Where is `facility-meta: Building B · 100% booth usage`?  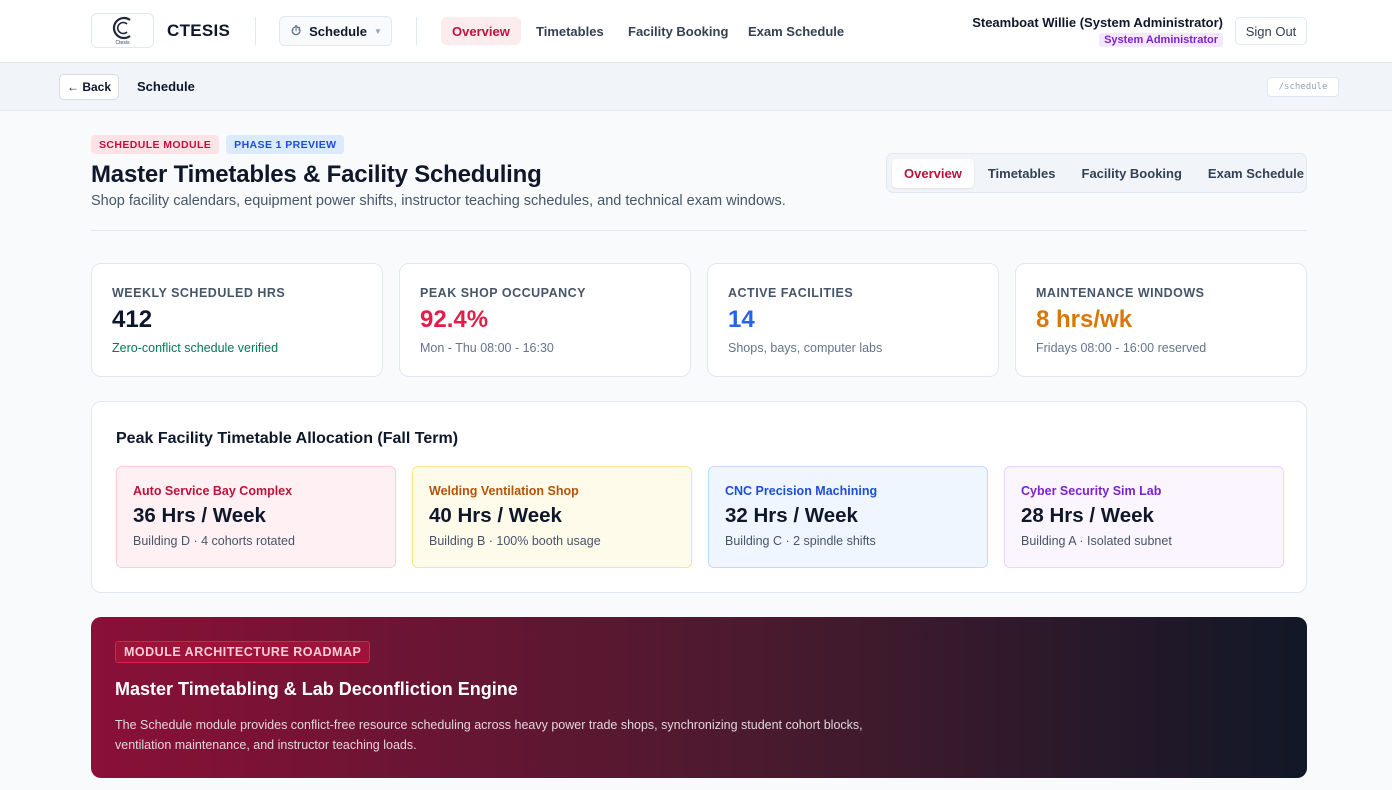 facility-meta: Building B · 100% booth usage is located at coordinates (515, 541).